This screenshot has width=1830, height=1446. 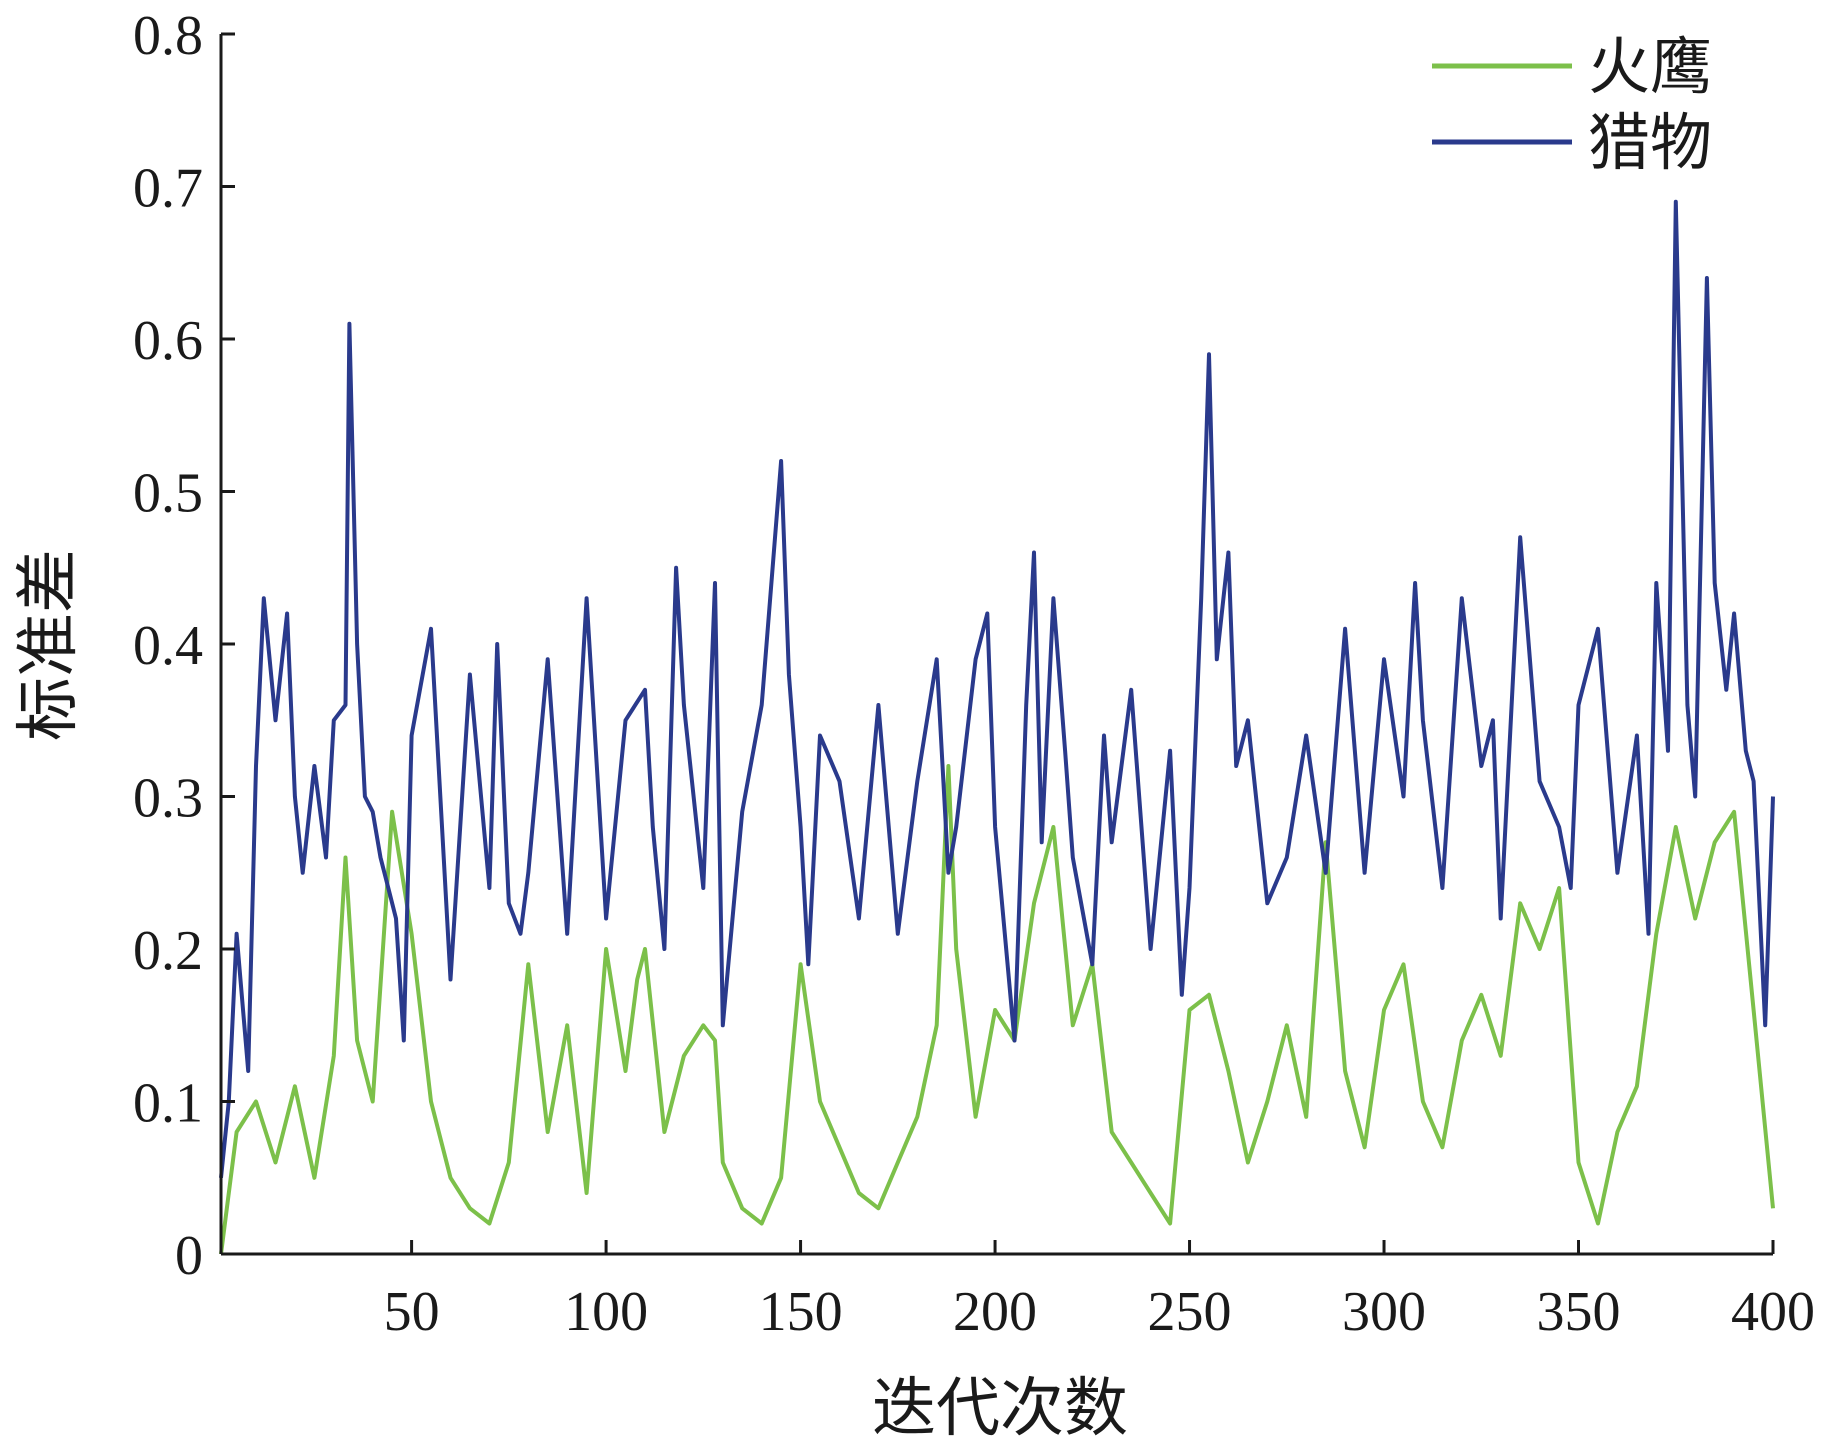 What do you see at coordinates (1773, 1312) in the screenshot?
I see `x-tick-label: 400` at bounding box center [1773, 1312].